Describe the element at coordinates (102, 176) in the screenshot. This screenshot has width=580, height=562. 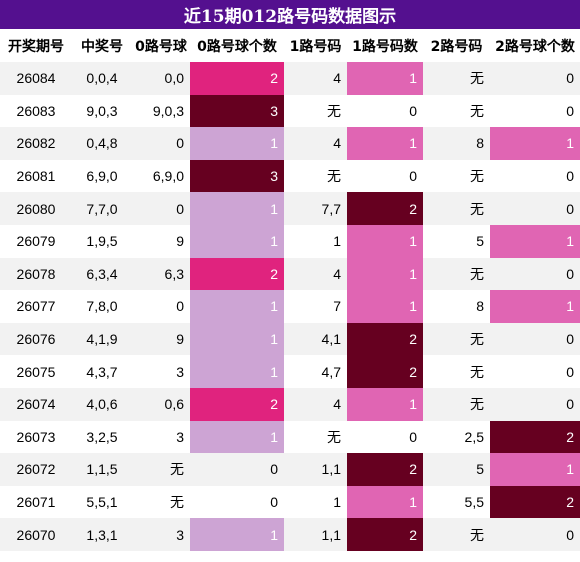
I see `cell-winning-number: 6,9,0` at that location.